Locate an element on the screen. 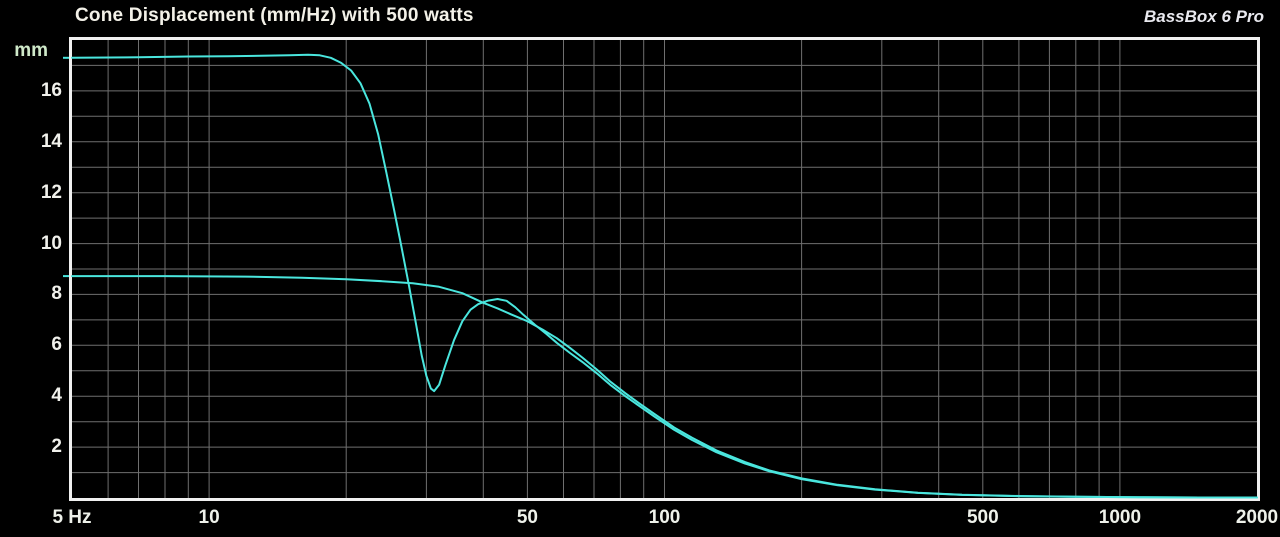 Image resolution: width=1280 pixels, height=537 pixels. x-tick-label: 5 Hz is located at coordinates (72, 517).